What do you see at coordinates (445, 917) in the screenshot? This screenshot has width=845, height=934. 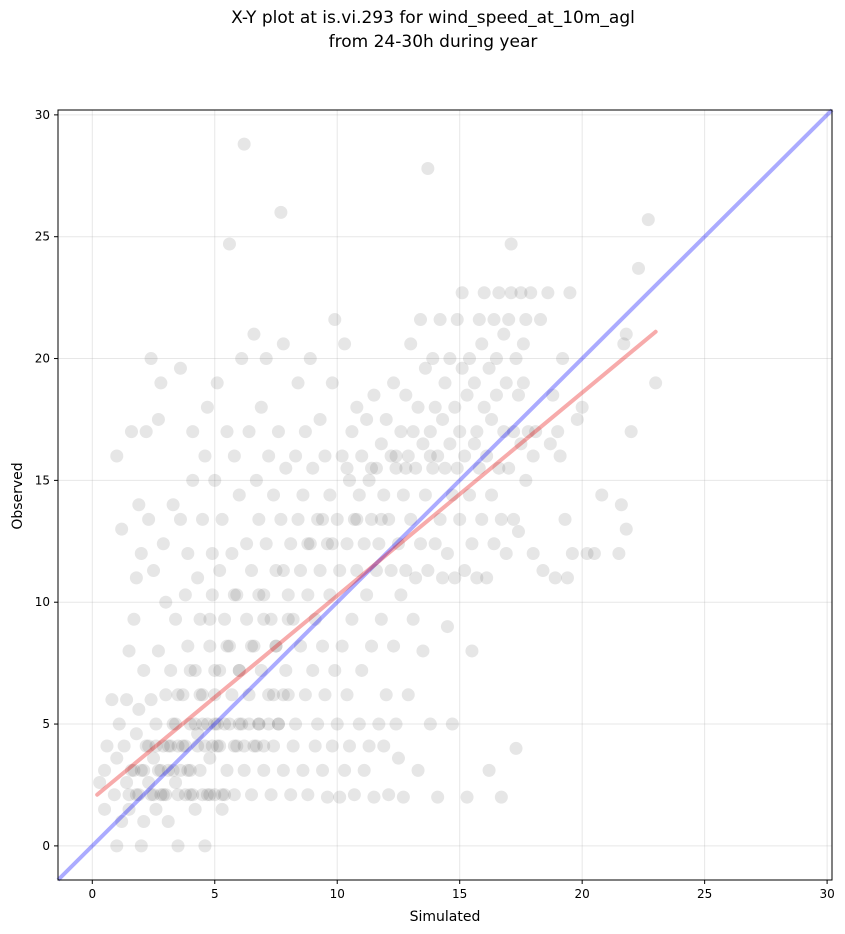 I see `x-axis-label: Simulated` at bounding box center [445, 917].